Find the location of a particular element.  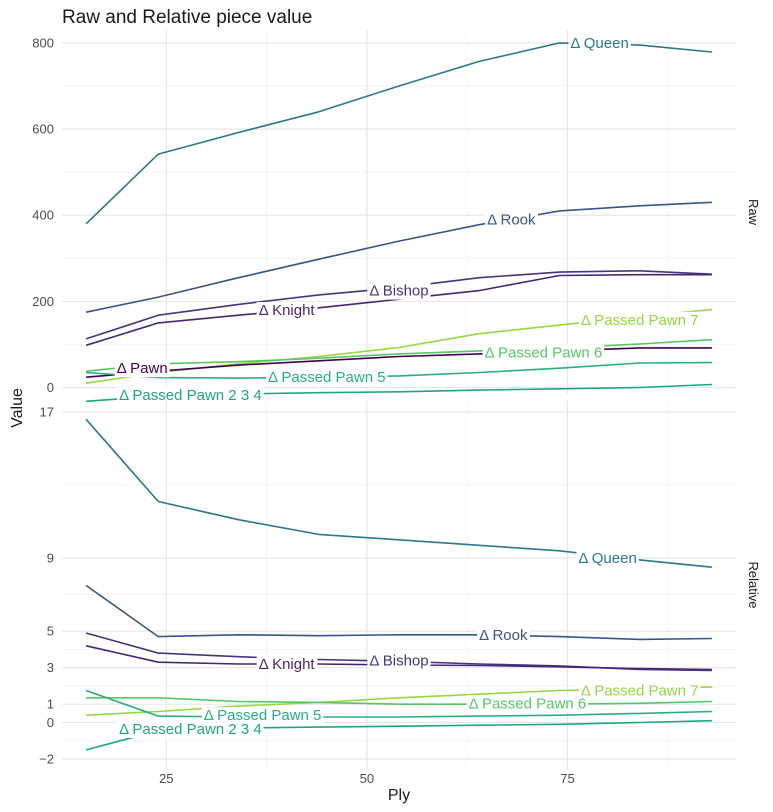

y-tick-label: 1 is located at coordinates (50, 704).